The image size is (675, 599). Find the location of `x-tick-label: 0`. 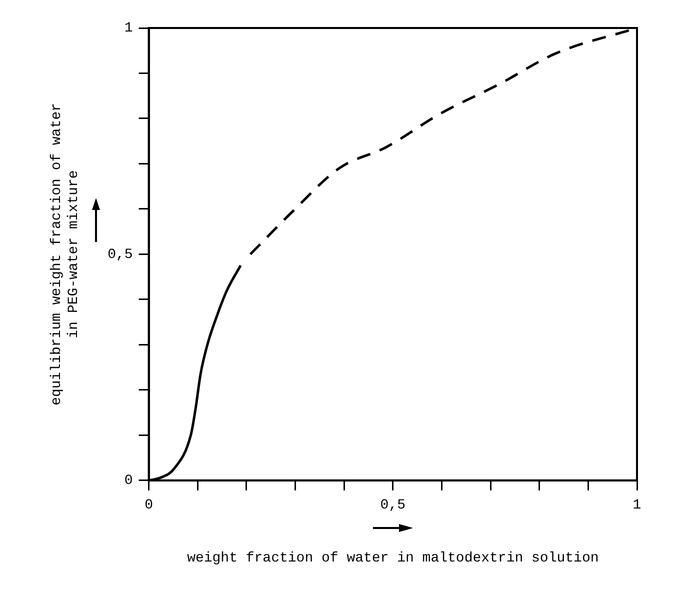

x-tick-label: 0 is located at coordinates (149, 506).